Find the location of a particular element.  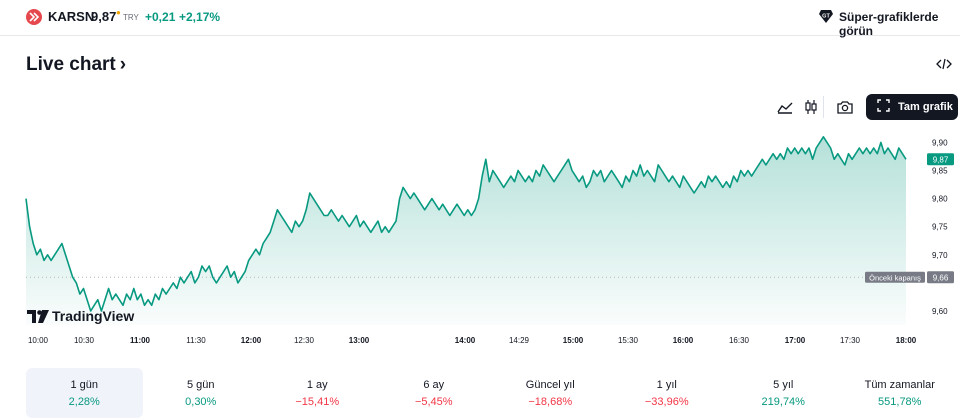

range-change-value: −33,96% is located at coordinates (666, 401).